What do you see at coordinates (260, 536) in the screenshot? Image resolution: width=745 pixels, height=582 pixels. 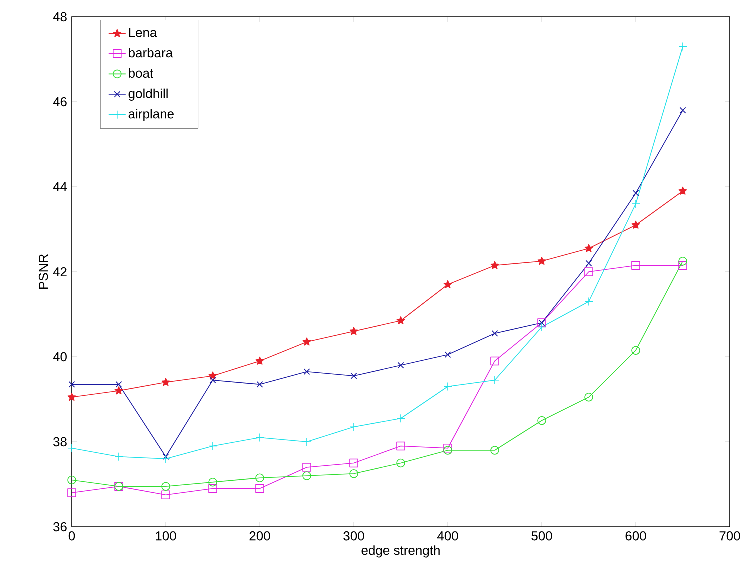 I see `x-tick-label: 200` at bounding box center [260, 536].